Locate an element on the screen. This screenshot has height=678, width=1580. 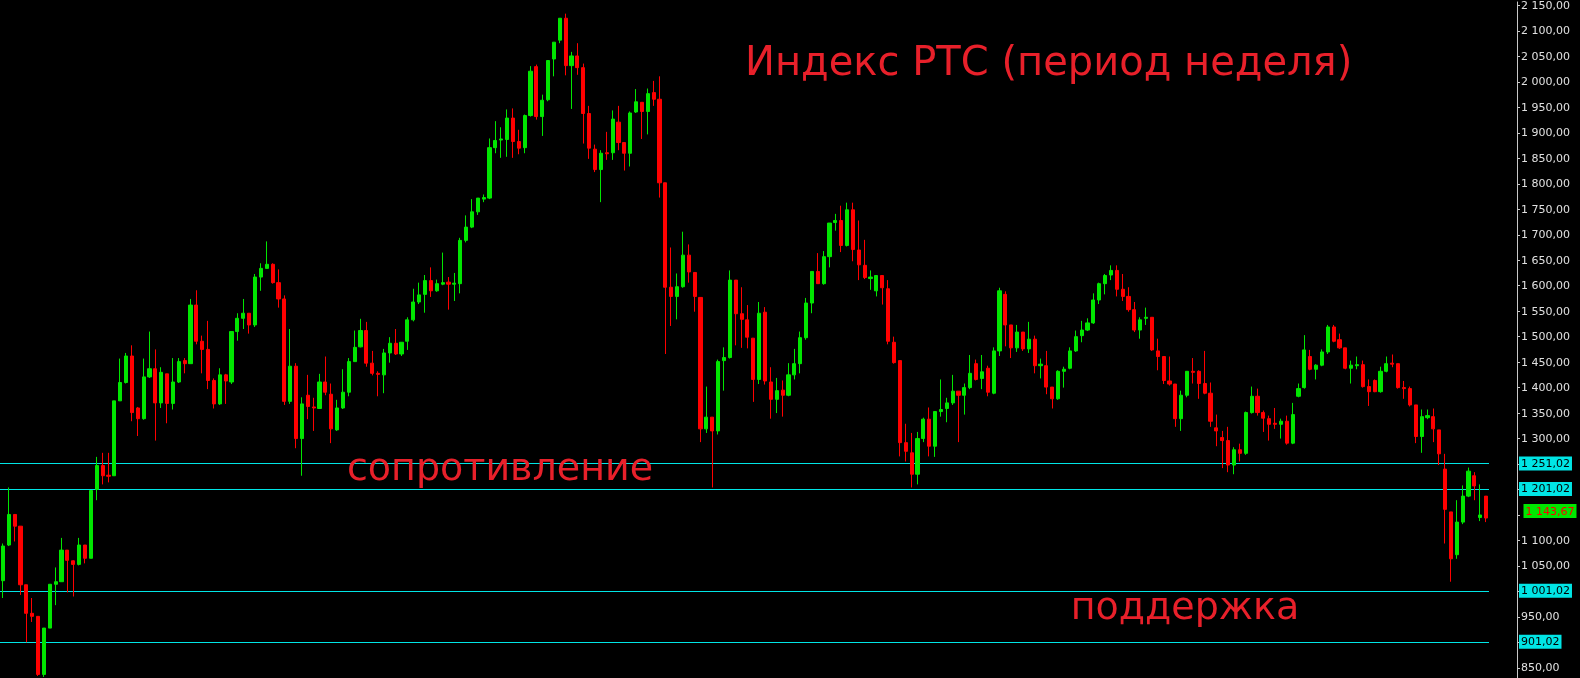
y-tick-label: 1 050,00 is located at coordinates (1545, 566).